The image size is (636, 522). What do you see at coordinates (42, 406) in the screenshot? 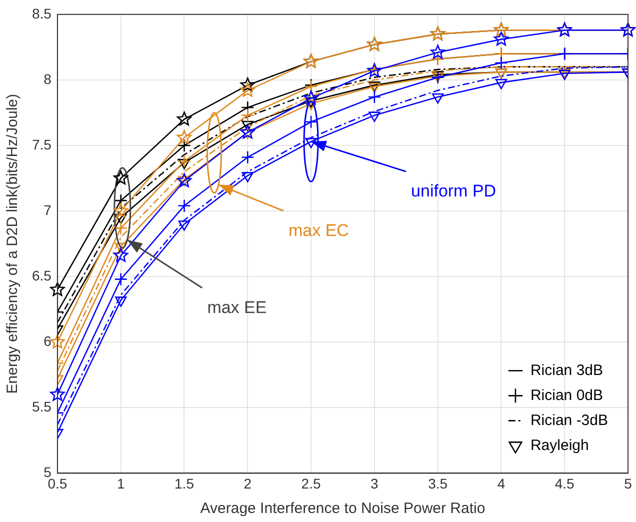
I see `y-tick-label: 5.5` at bounding box center [42, 406].